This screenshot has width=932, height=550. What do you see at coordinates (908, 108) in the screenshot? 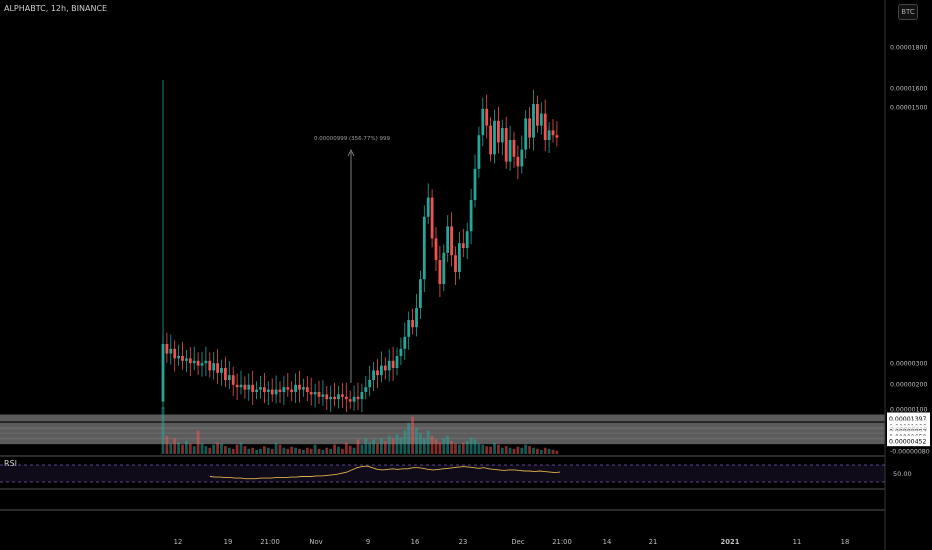
I see `price-tick-label: 0.00001500` at bounding box center [908, 108].